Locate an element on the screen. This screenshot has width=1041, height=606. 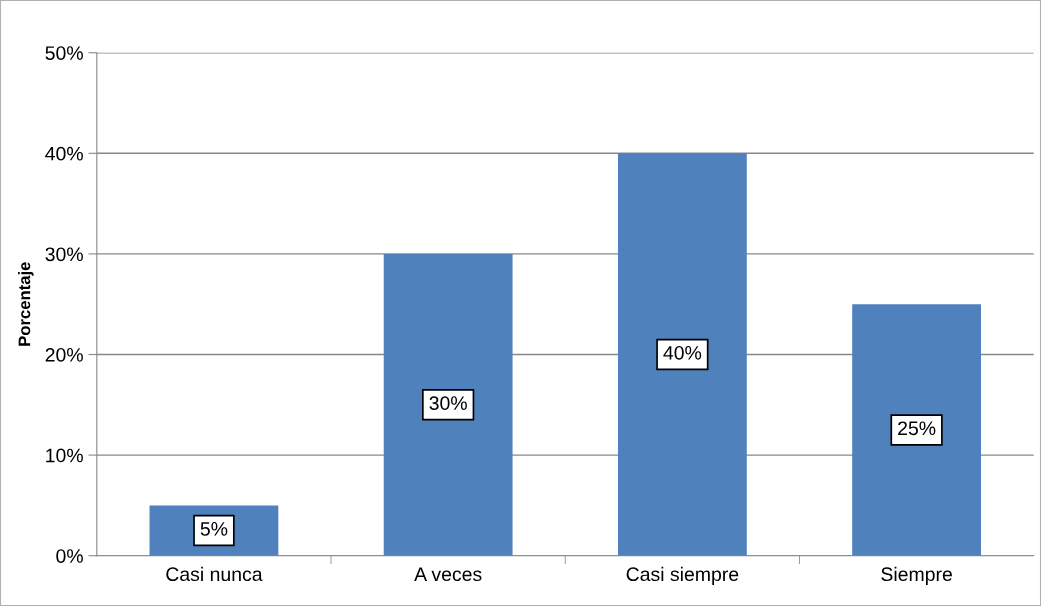
data-label: 5% is located at coordinates (214, 529).